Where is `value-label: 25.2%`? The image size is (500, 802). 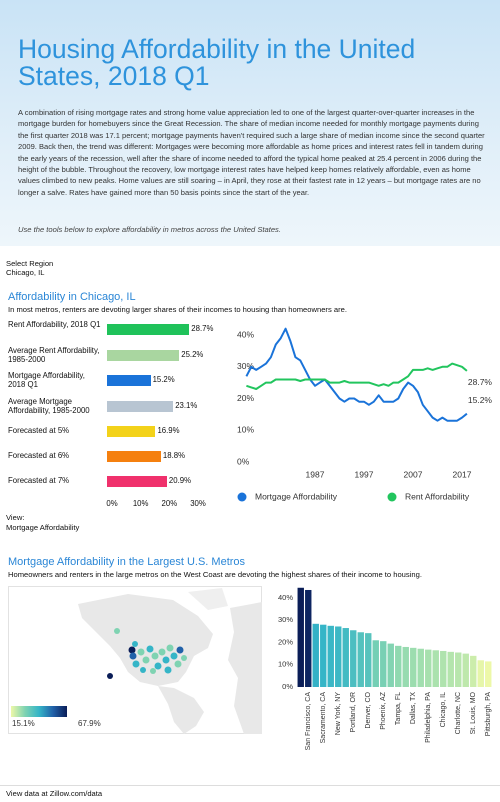 value-label: 25.2% is located at coordinates (192, 354).